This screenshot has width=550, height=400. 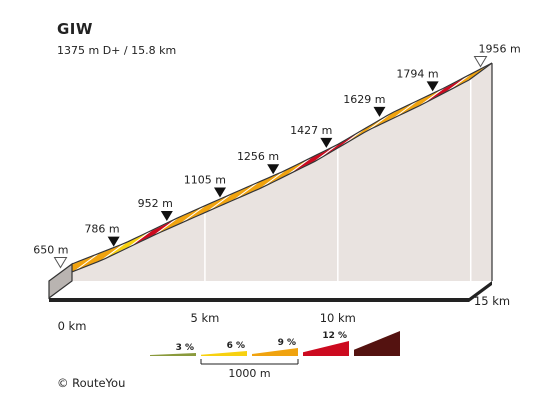 I want to click on elevation-marker: 786 m, so click(x=102, y=235).